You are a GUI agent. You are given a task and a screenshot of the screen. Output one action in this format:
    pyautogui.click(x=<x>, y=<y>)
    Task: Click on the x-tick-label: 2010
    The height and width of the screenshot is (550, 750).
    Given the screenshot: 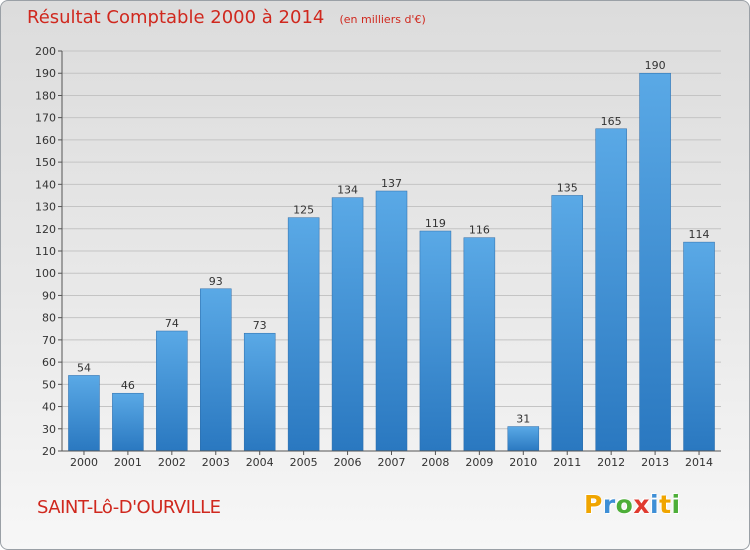 What is the action you would take?
    pyautogui.click(x=523, y=462)
    